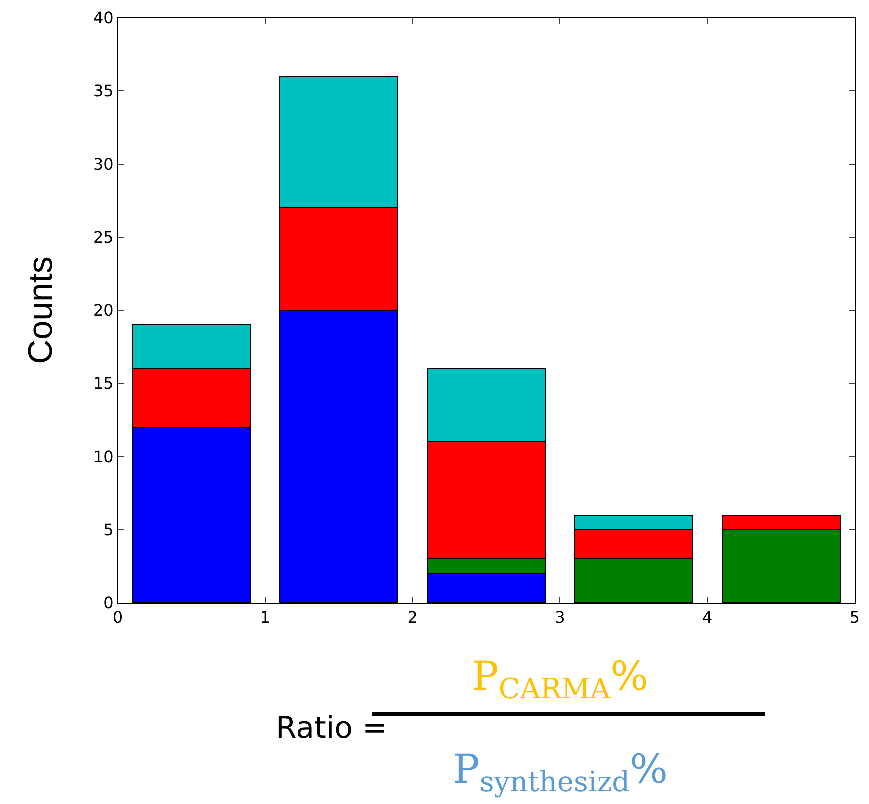 This screenshot has height=804, width=869. I want to click on text: P$_{synthesizd}$%, so click(560, 772).